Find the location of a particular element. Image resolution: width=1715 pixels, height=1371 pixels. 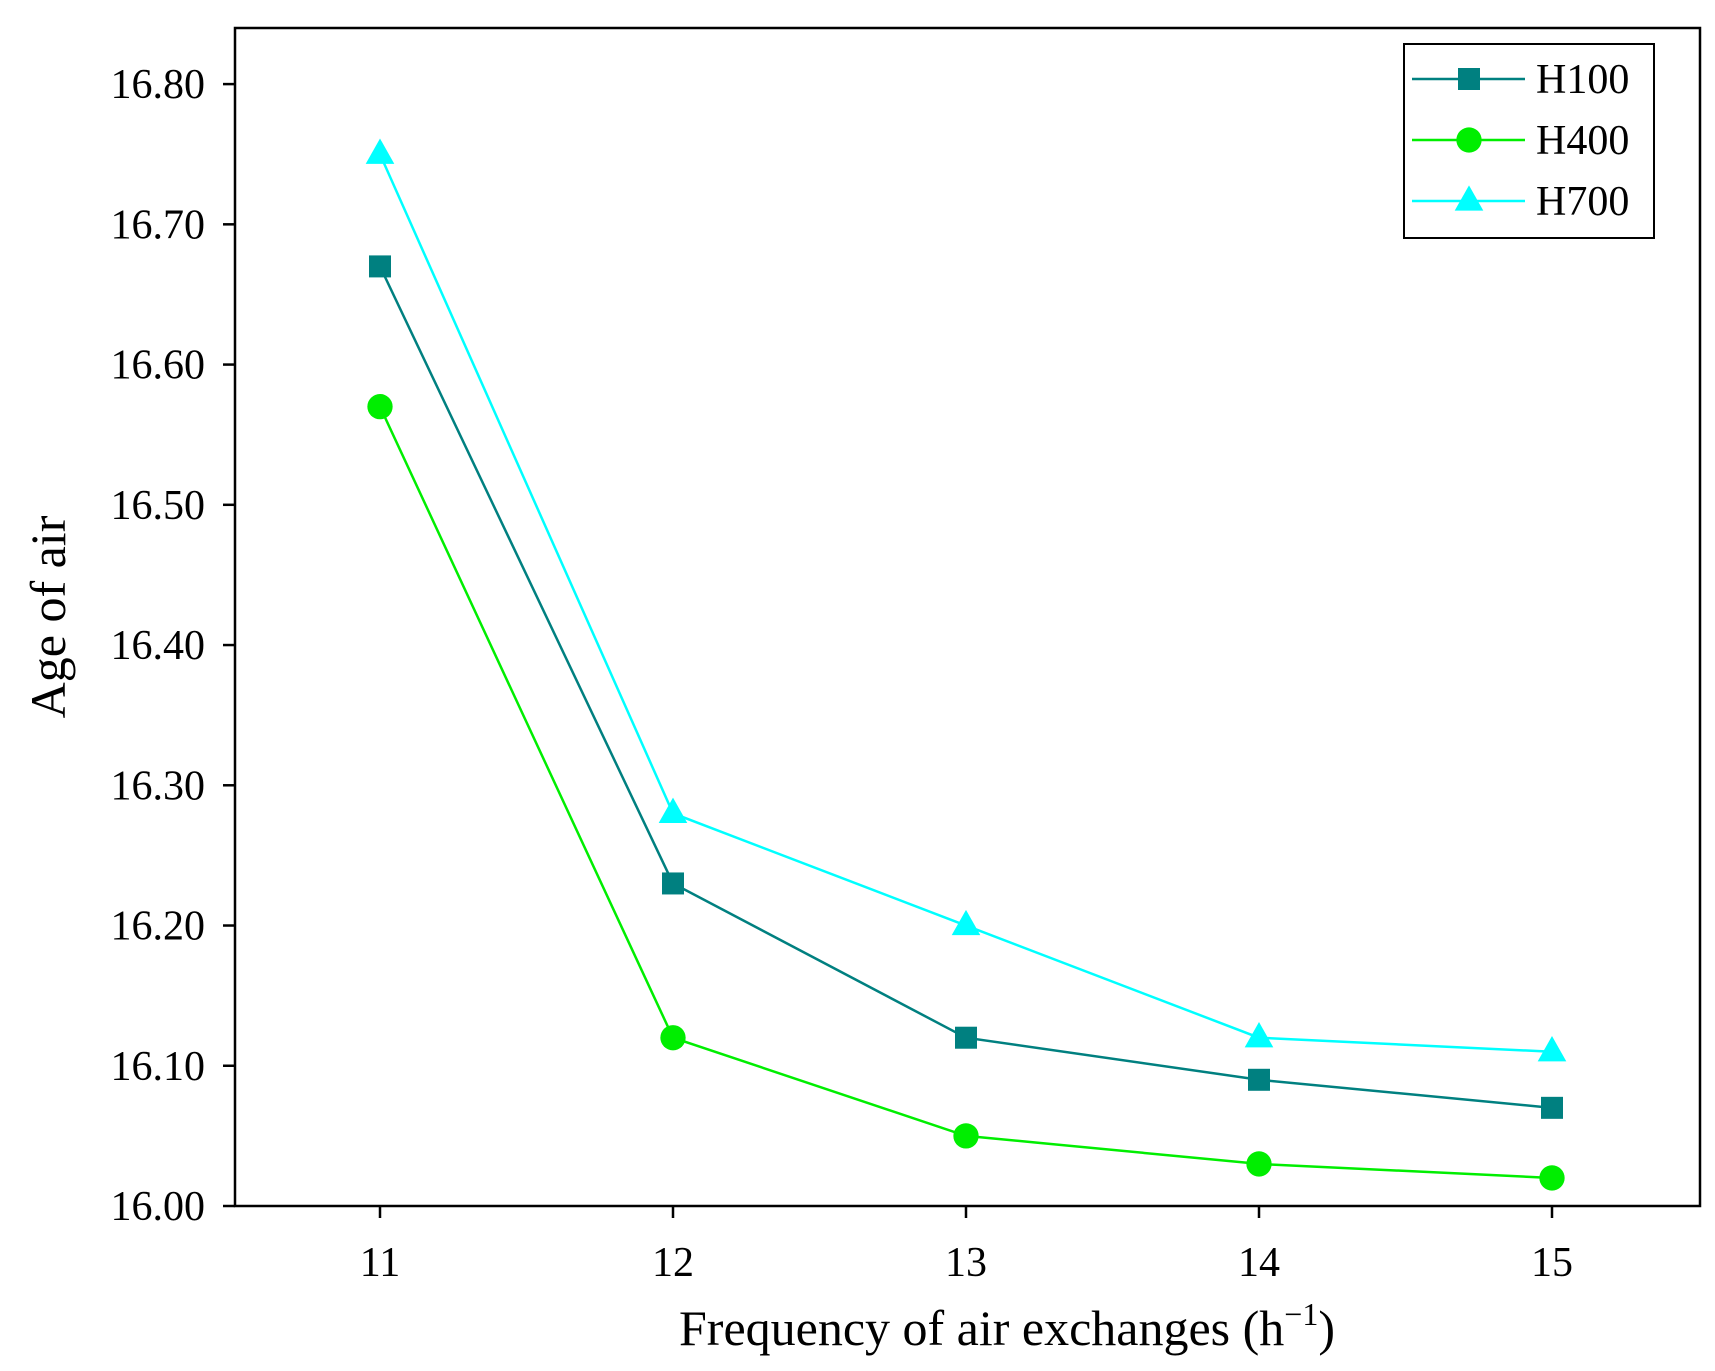

legend-item-h400: H400 is located at coordinates (1520, 141).